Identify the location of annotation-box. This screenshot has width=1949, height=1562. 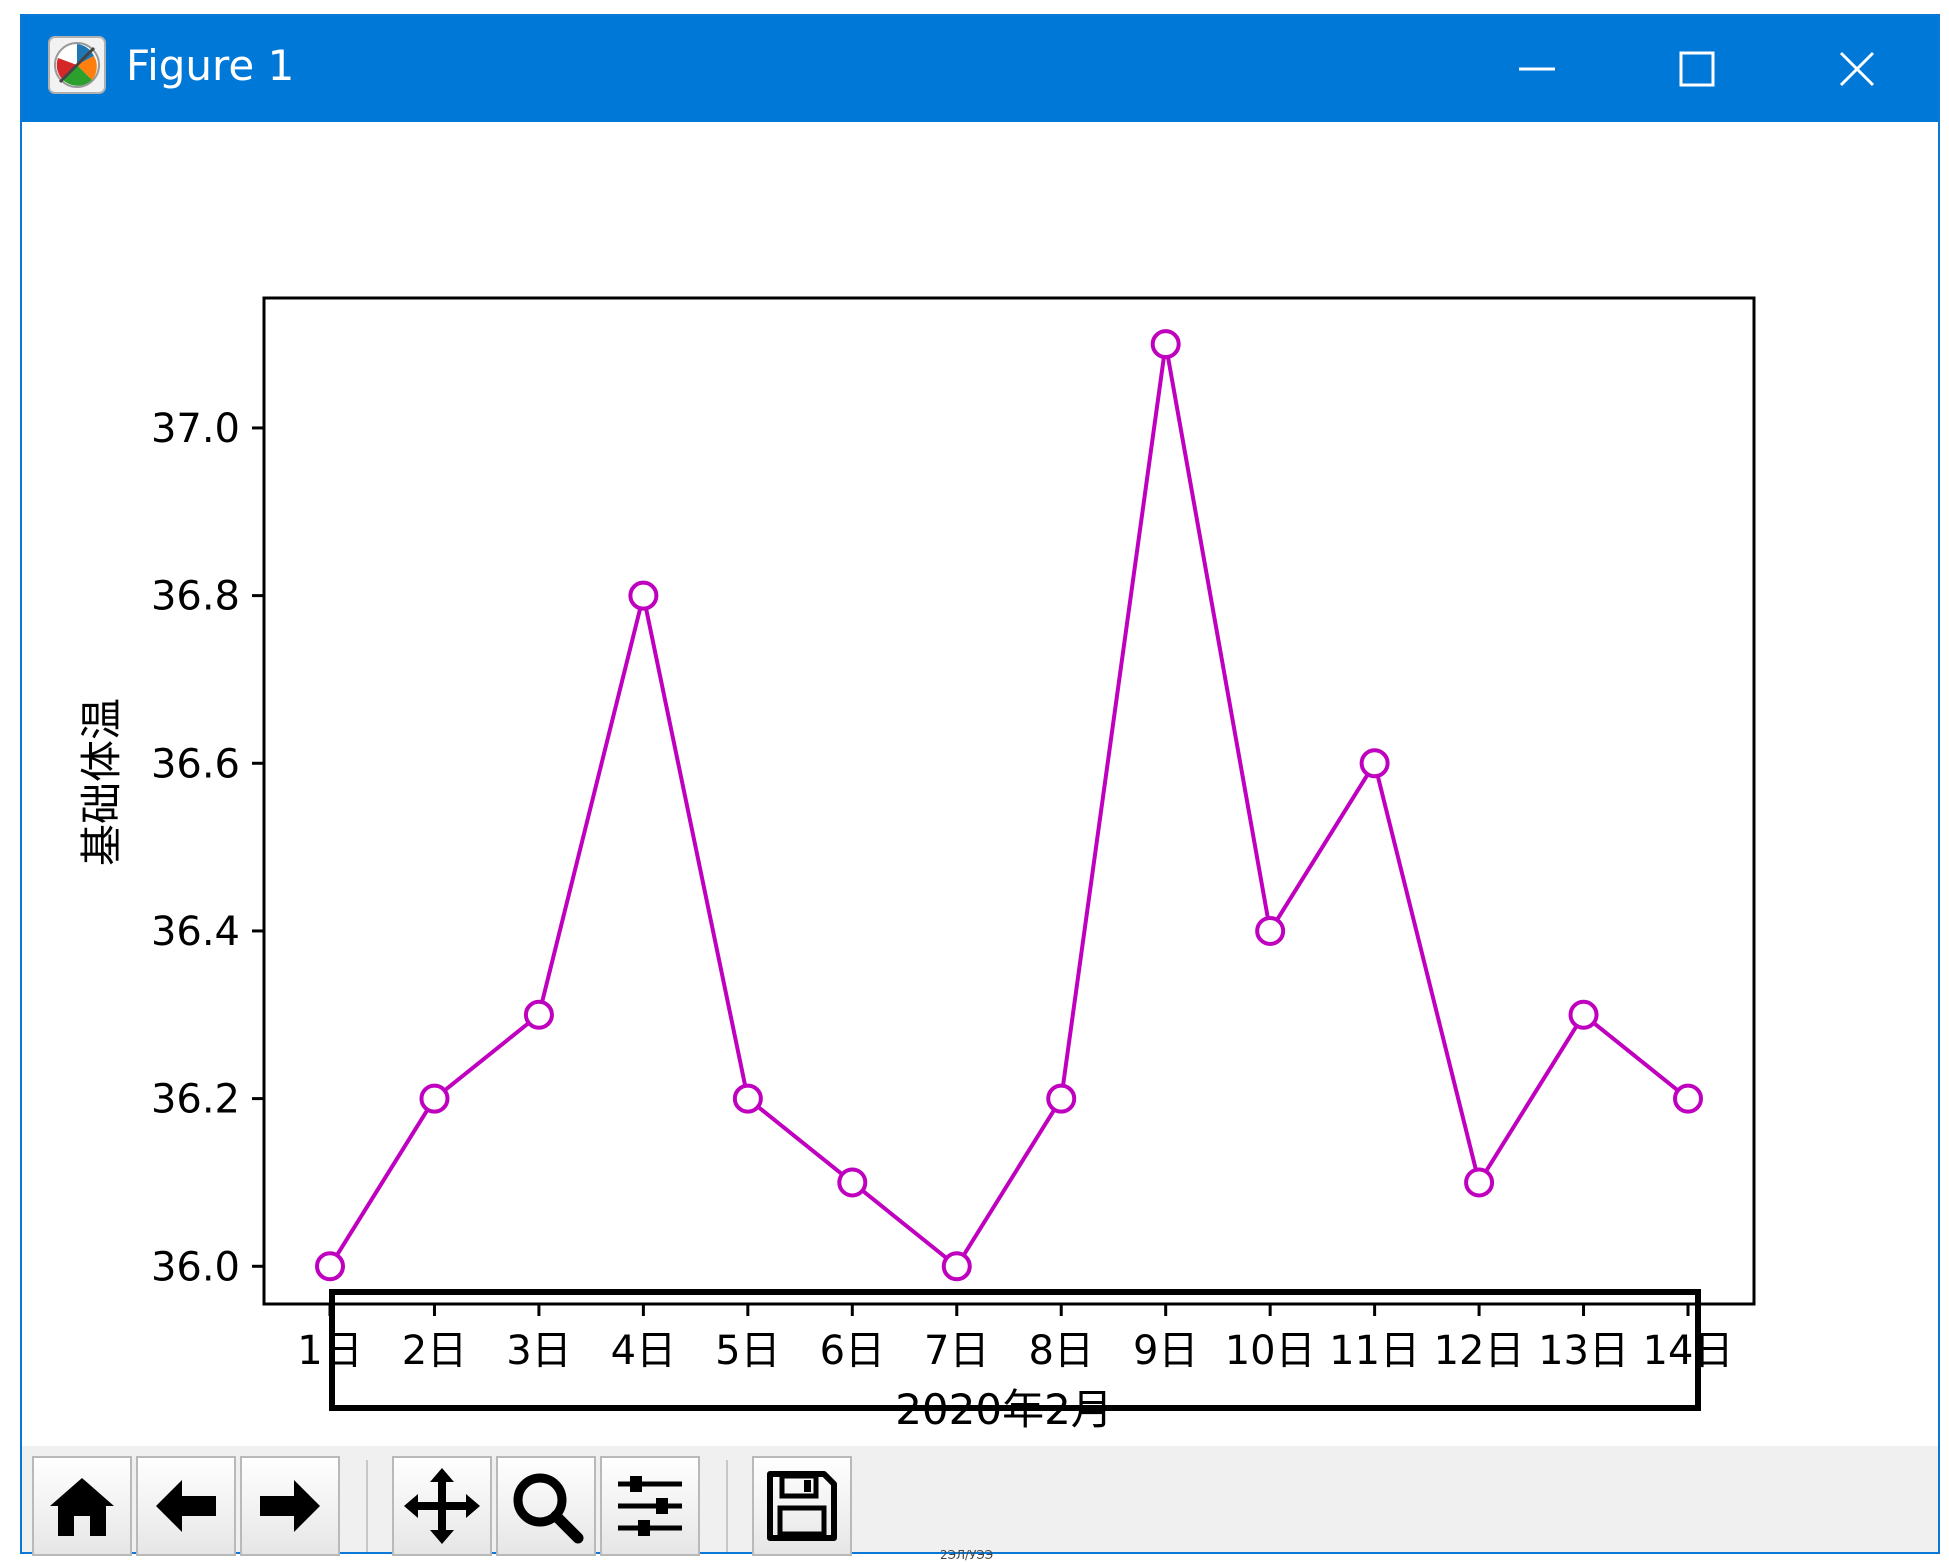
(1015, 1350).